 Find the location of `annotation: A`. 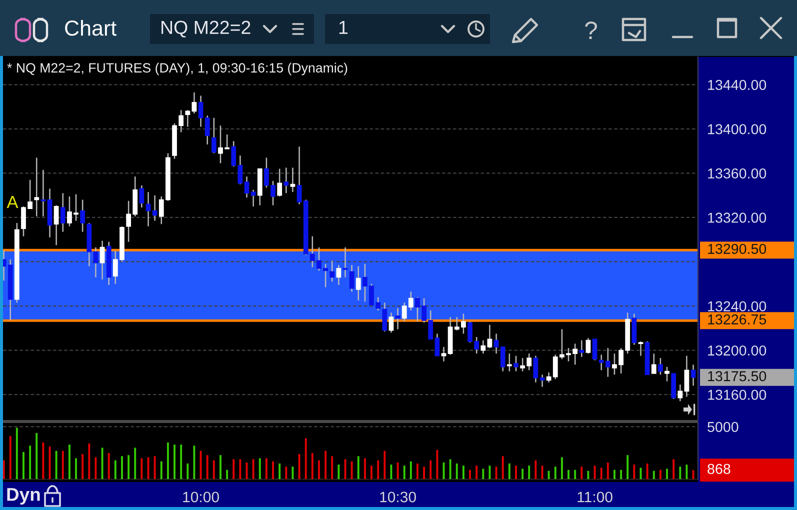

annotation: A is located at coordinates (12, 202).